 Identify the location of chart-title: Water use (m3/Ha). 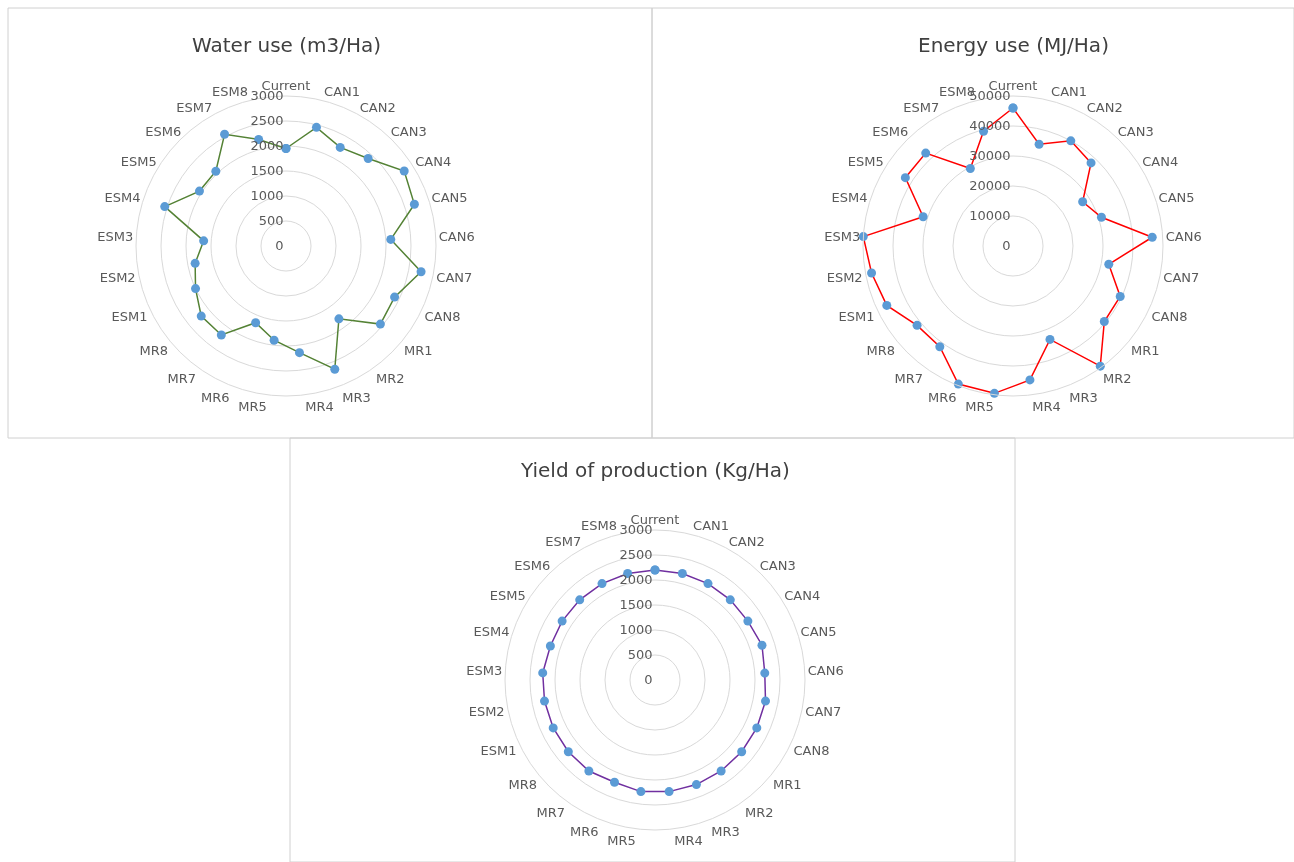
(287, 45).